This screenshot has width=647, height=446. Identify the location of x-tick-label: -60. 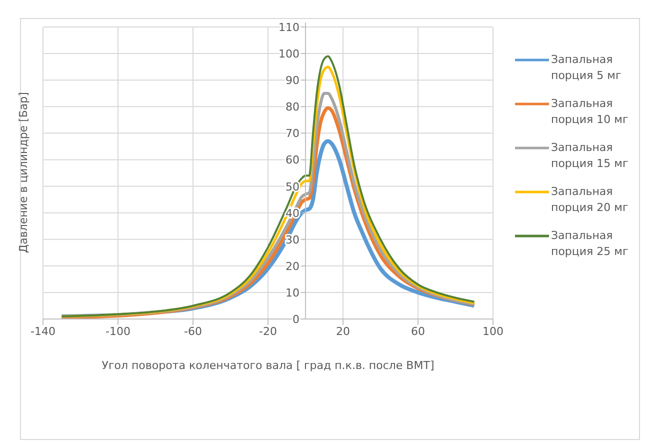
(193, 331).